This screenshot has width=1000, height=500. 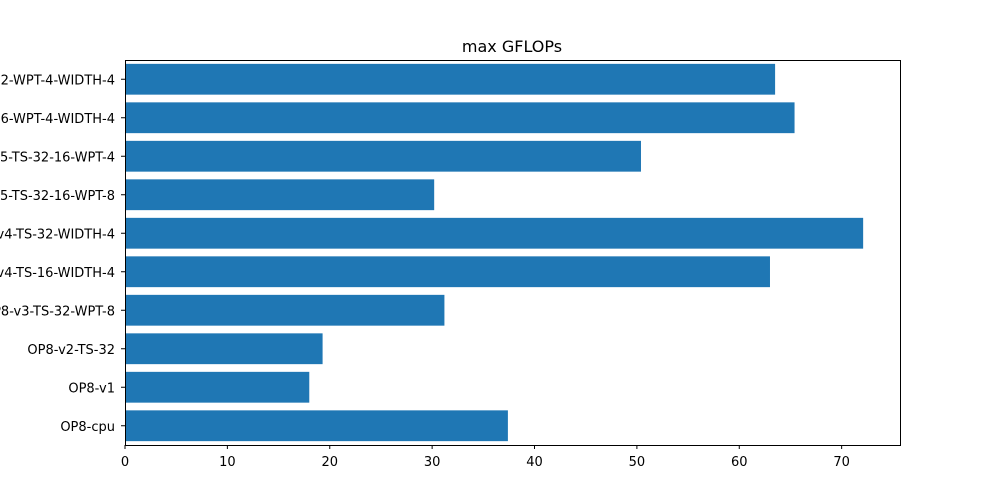 I want to click on y-tick-label: OP8-v4-TS-32-WIDTH-4, so click(x=57, y=234).